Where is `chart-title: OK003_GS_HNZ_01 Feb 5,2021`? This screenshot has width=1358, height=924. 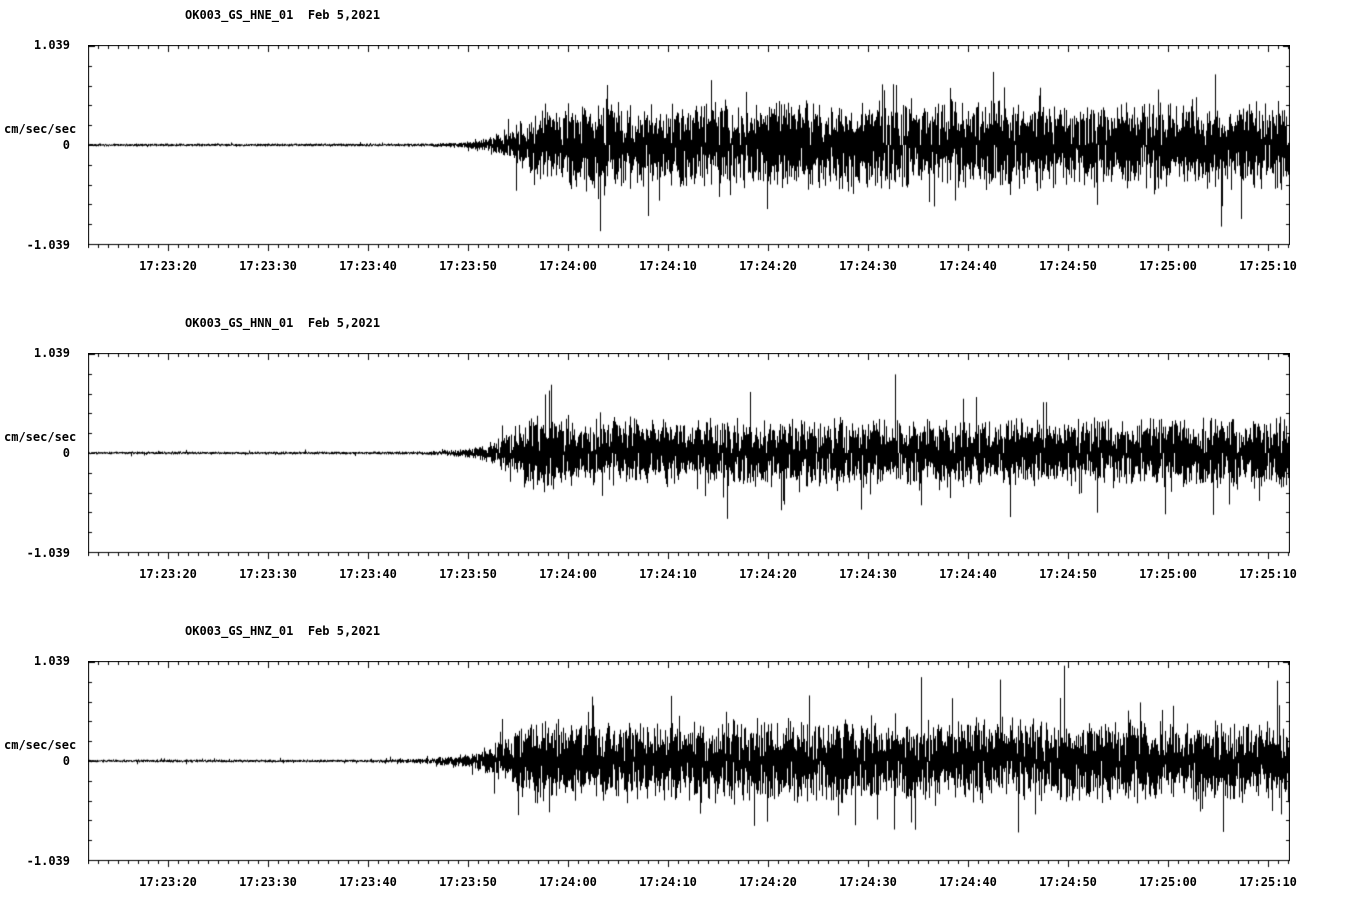
chart-title: OK003_GS_HNZ_01 Feb 5,2021 is located at coordinates (283, 631).